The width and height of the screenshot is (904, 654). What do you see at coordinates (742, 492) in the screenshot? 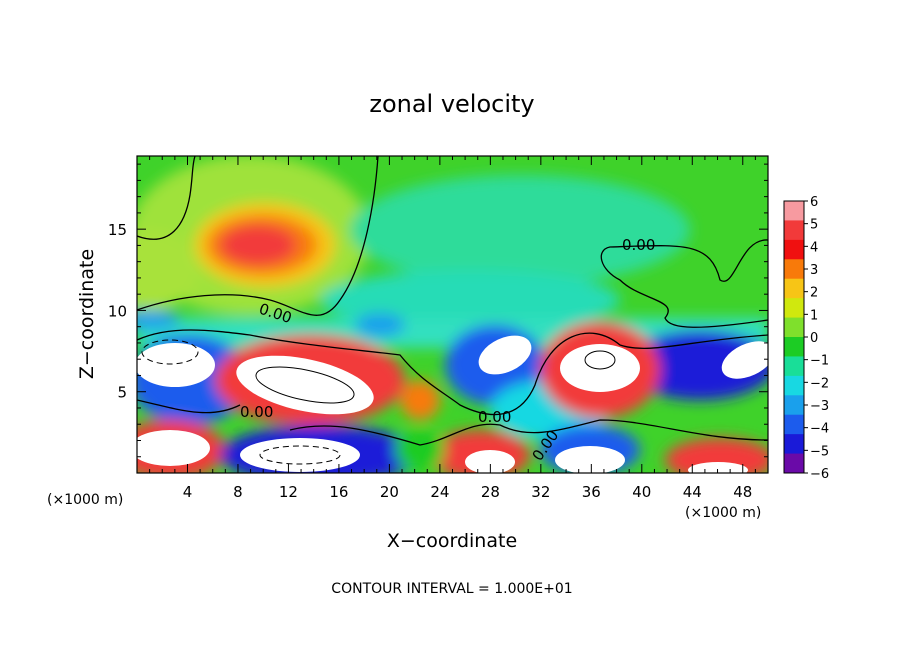
I see `x-tick-label: 48` at bounding box center [742, 492].